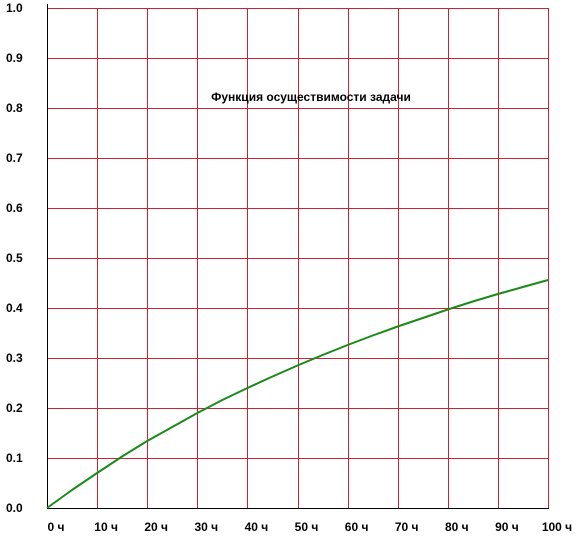 Image resolution: width=578 pixels, height=541 pixels. What do you see at coordinates (14, 108) in the screenshot?
I see `y-tick-label: 0.8` at bounding box center [14, 108].